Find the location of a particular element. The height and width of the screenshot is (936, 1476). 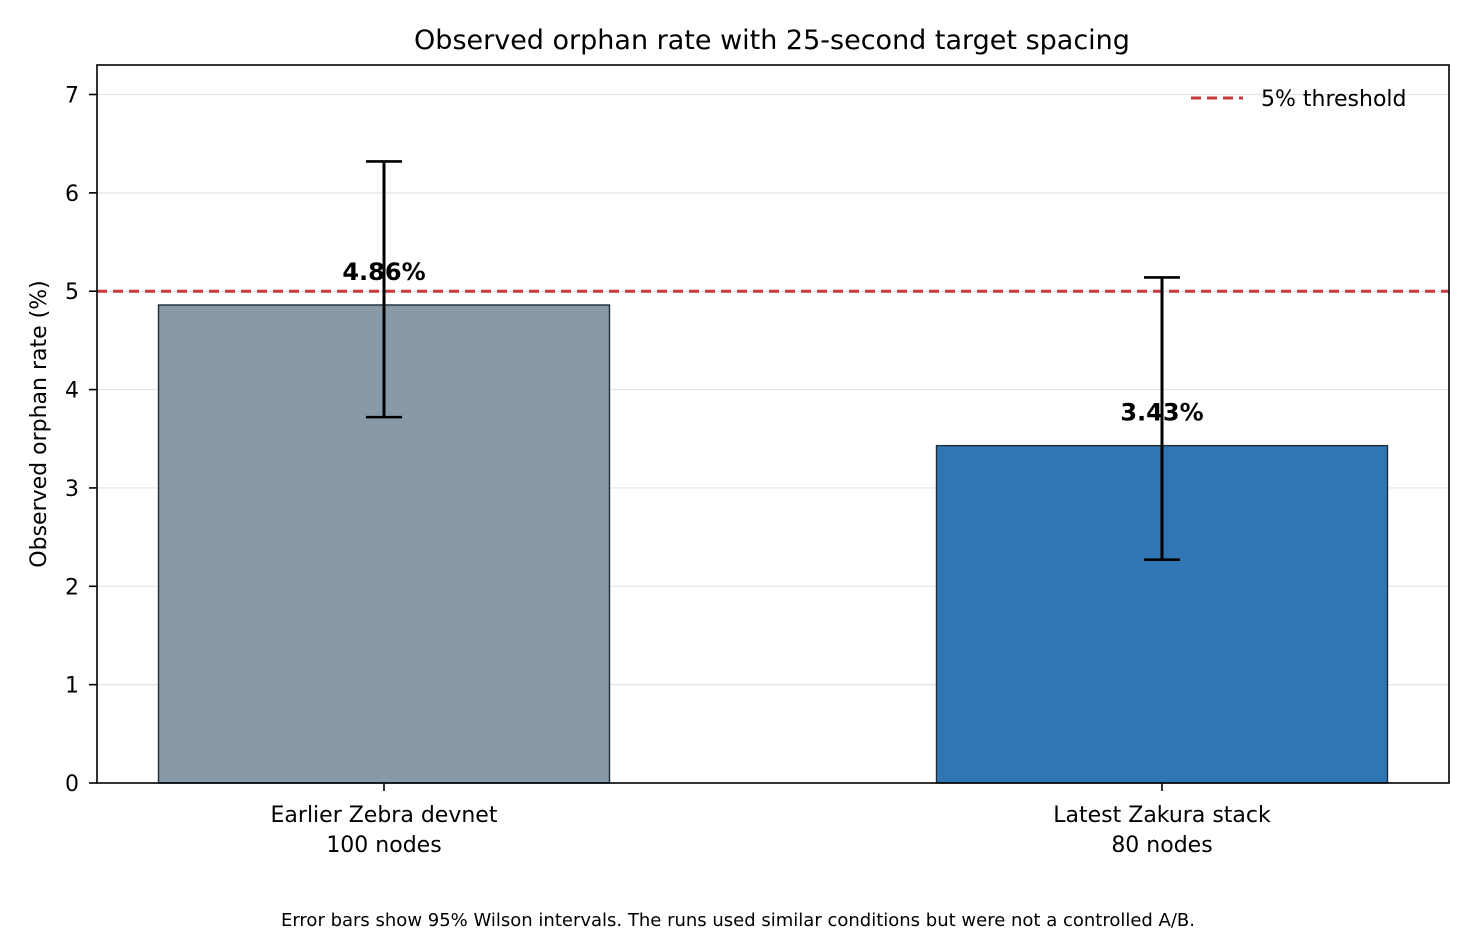

y-tick-label-6: 6 is located at coordinates (72, 194).